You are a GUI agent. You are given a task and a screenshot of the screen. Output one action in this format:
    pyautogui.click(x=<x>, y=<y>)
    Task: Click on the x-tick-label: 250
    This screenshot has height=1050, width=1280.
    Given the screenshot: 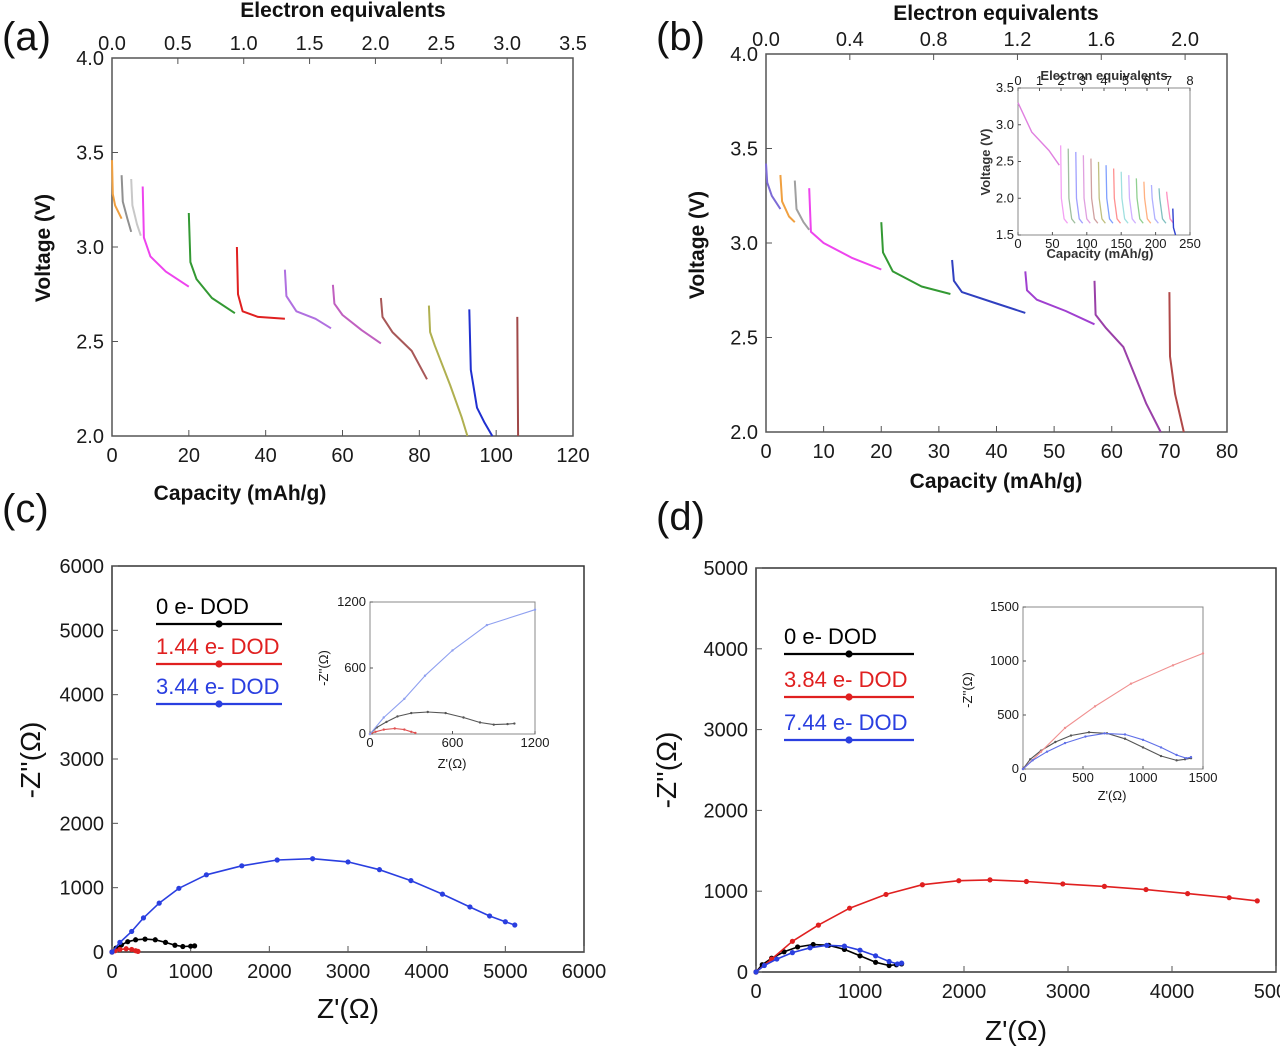 What is the action you would take?
    pyautogui.click(x=1190, y=243)
    